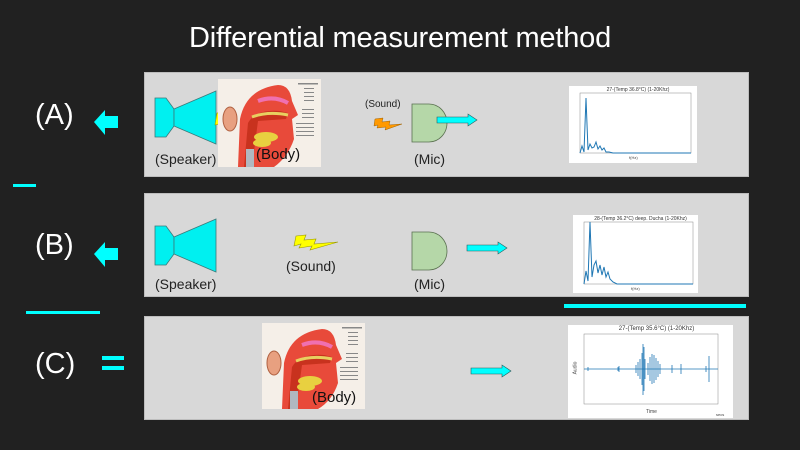  Describe the element at coordinates (400, 38) in the screenshot. I see `page-title: Differential measurement method` at that location.